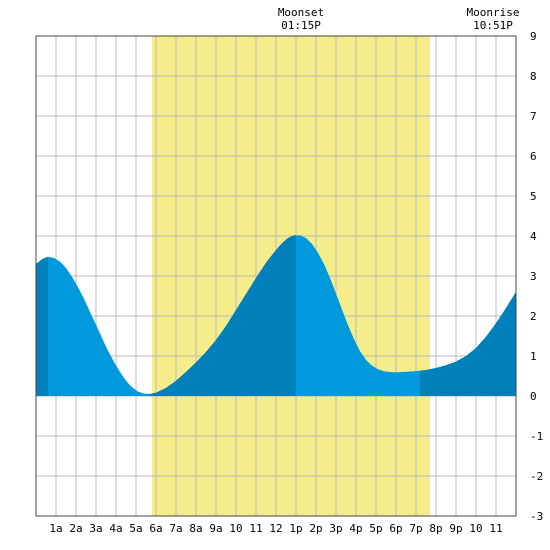  What do you see at coordinates (533, 236) in the screenshot?
I see `y-tick-label: 4` at bounding box center [533, 236].